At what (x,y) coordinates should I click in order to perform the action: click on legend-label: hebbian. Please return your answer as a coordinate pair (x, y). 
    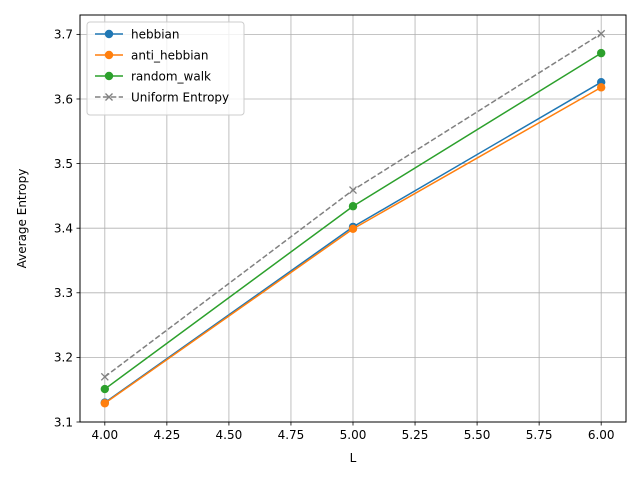
    Looking at the image, I should click on (155, 34).